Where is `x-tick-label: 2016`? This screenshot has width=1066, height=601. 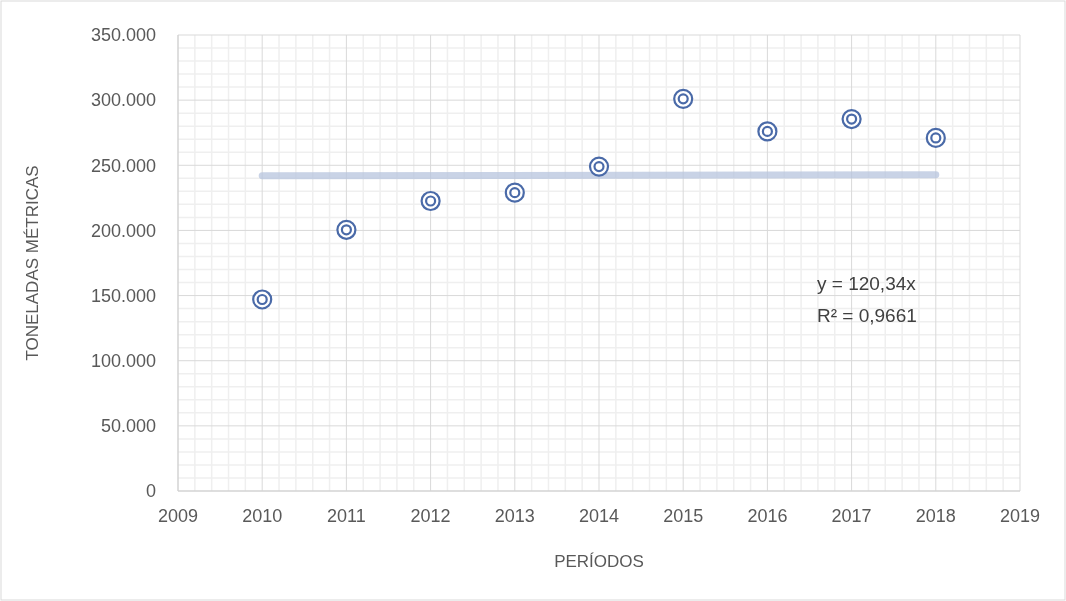
x-tick-label: 2016 is located at coordinates (767, 516).